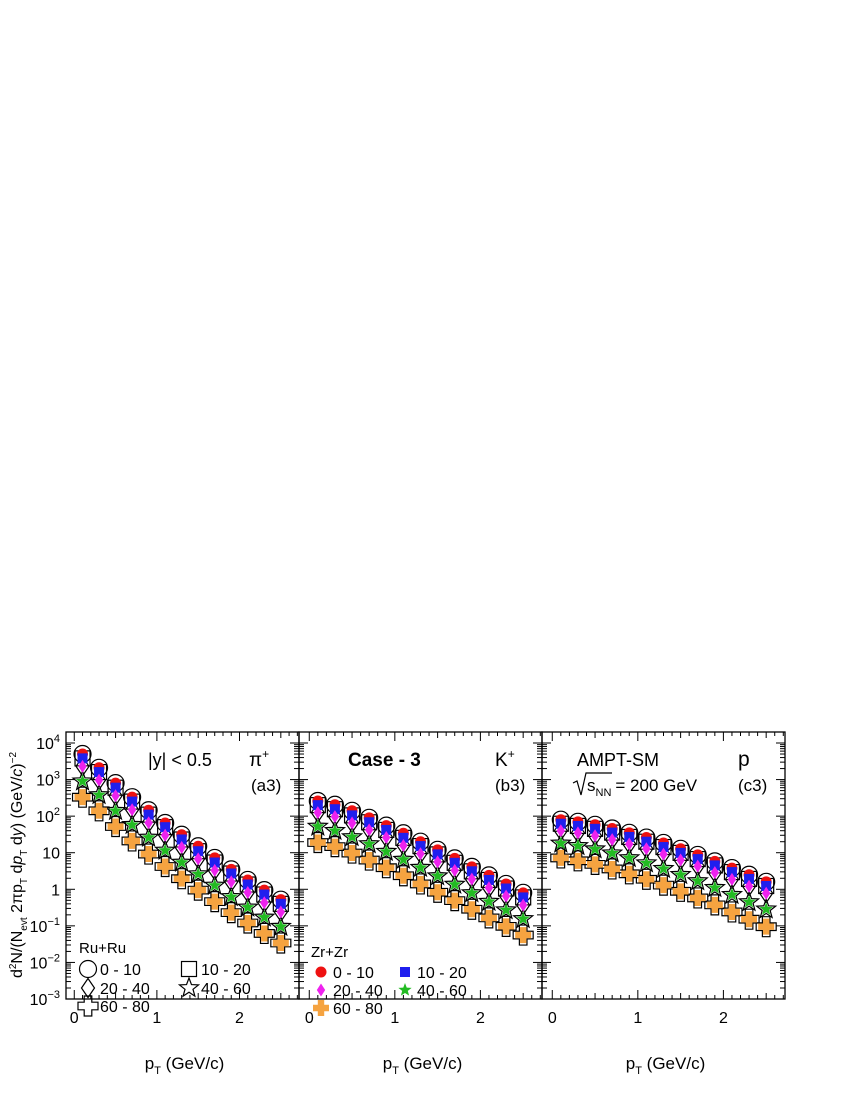 The image size is (850, 1100). What do you see at coordinates (592, 784) in the screenshot?
I see `sqrt-sign` at bounding box center [592, 784].